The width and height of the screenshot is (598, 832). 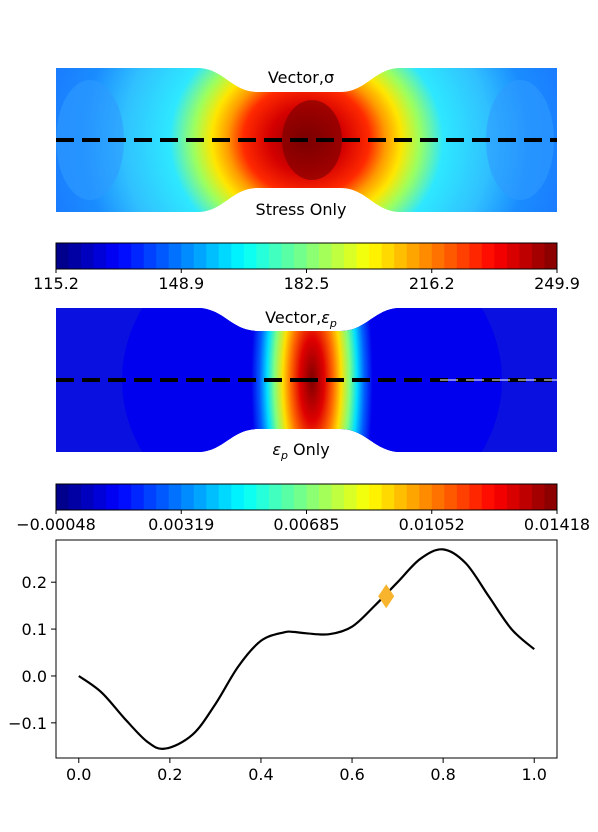 What do you see at coordinates (34, 582) in the screenshot?
I see `y-tick-label: 0.2` at bounding box center [34, 582].